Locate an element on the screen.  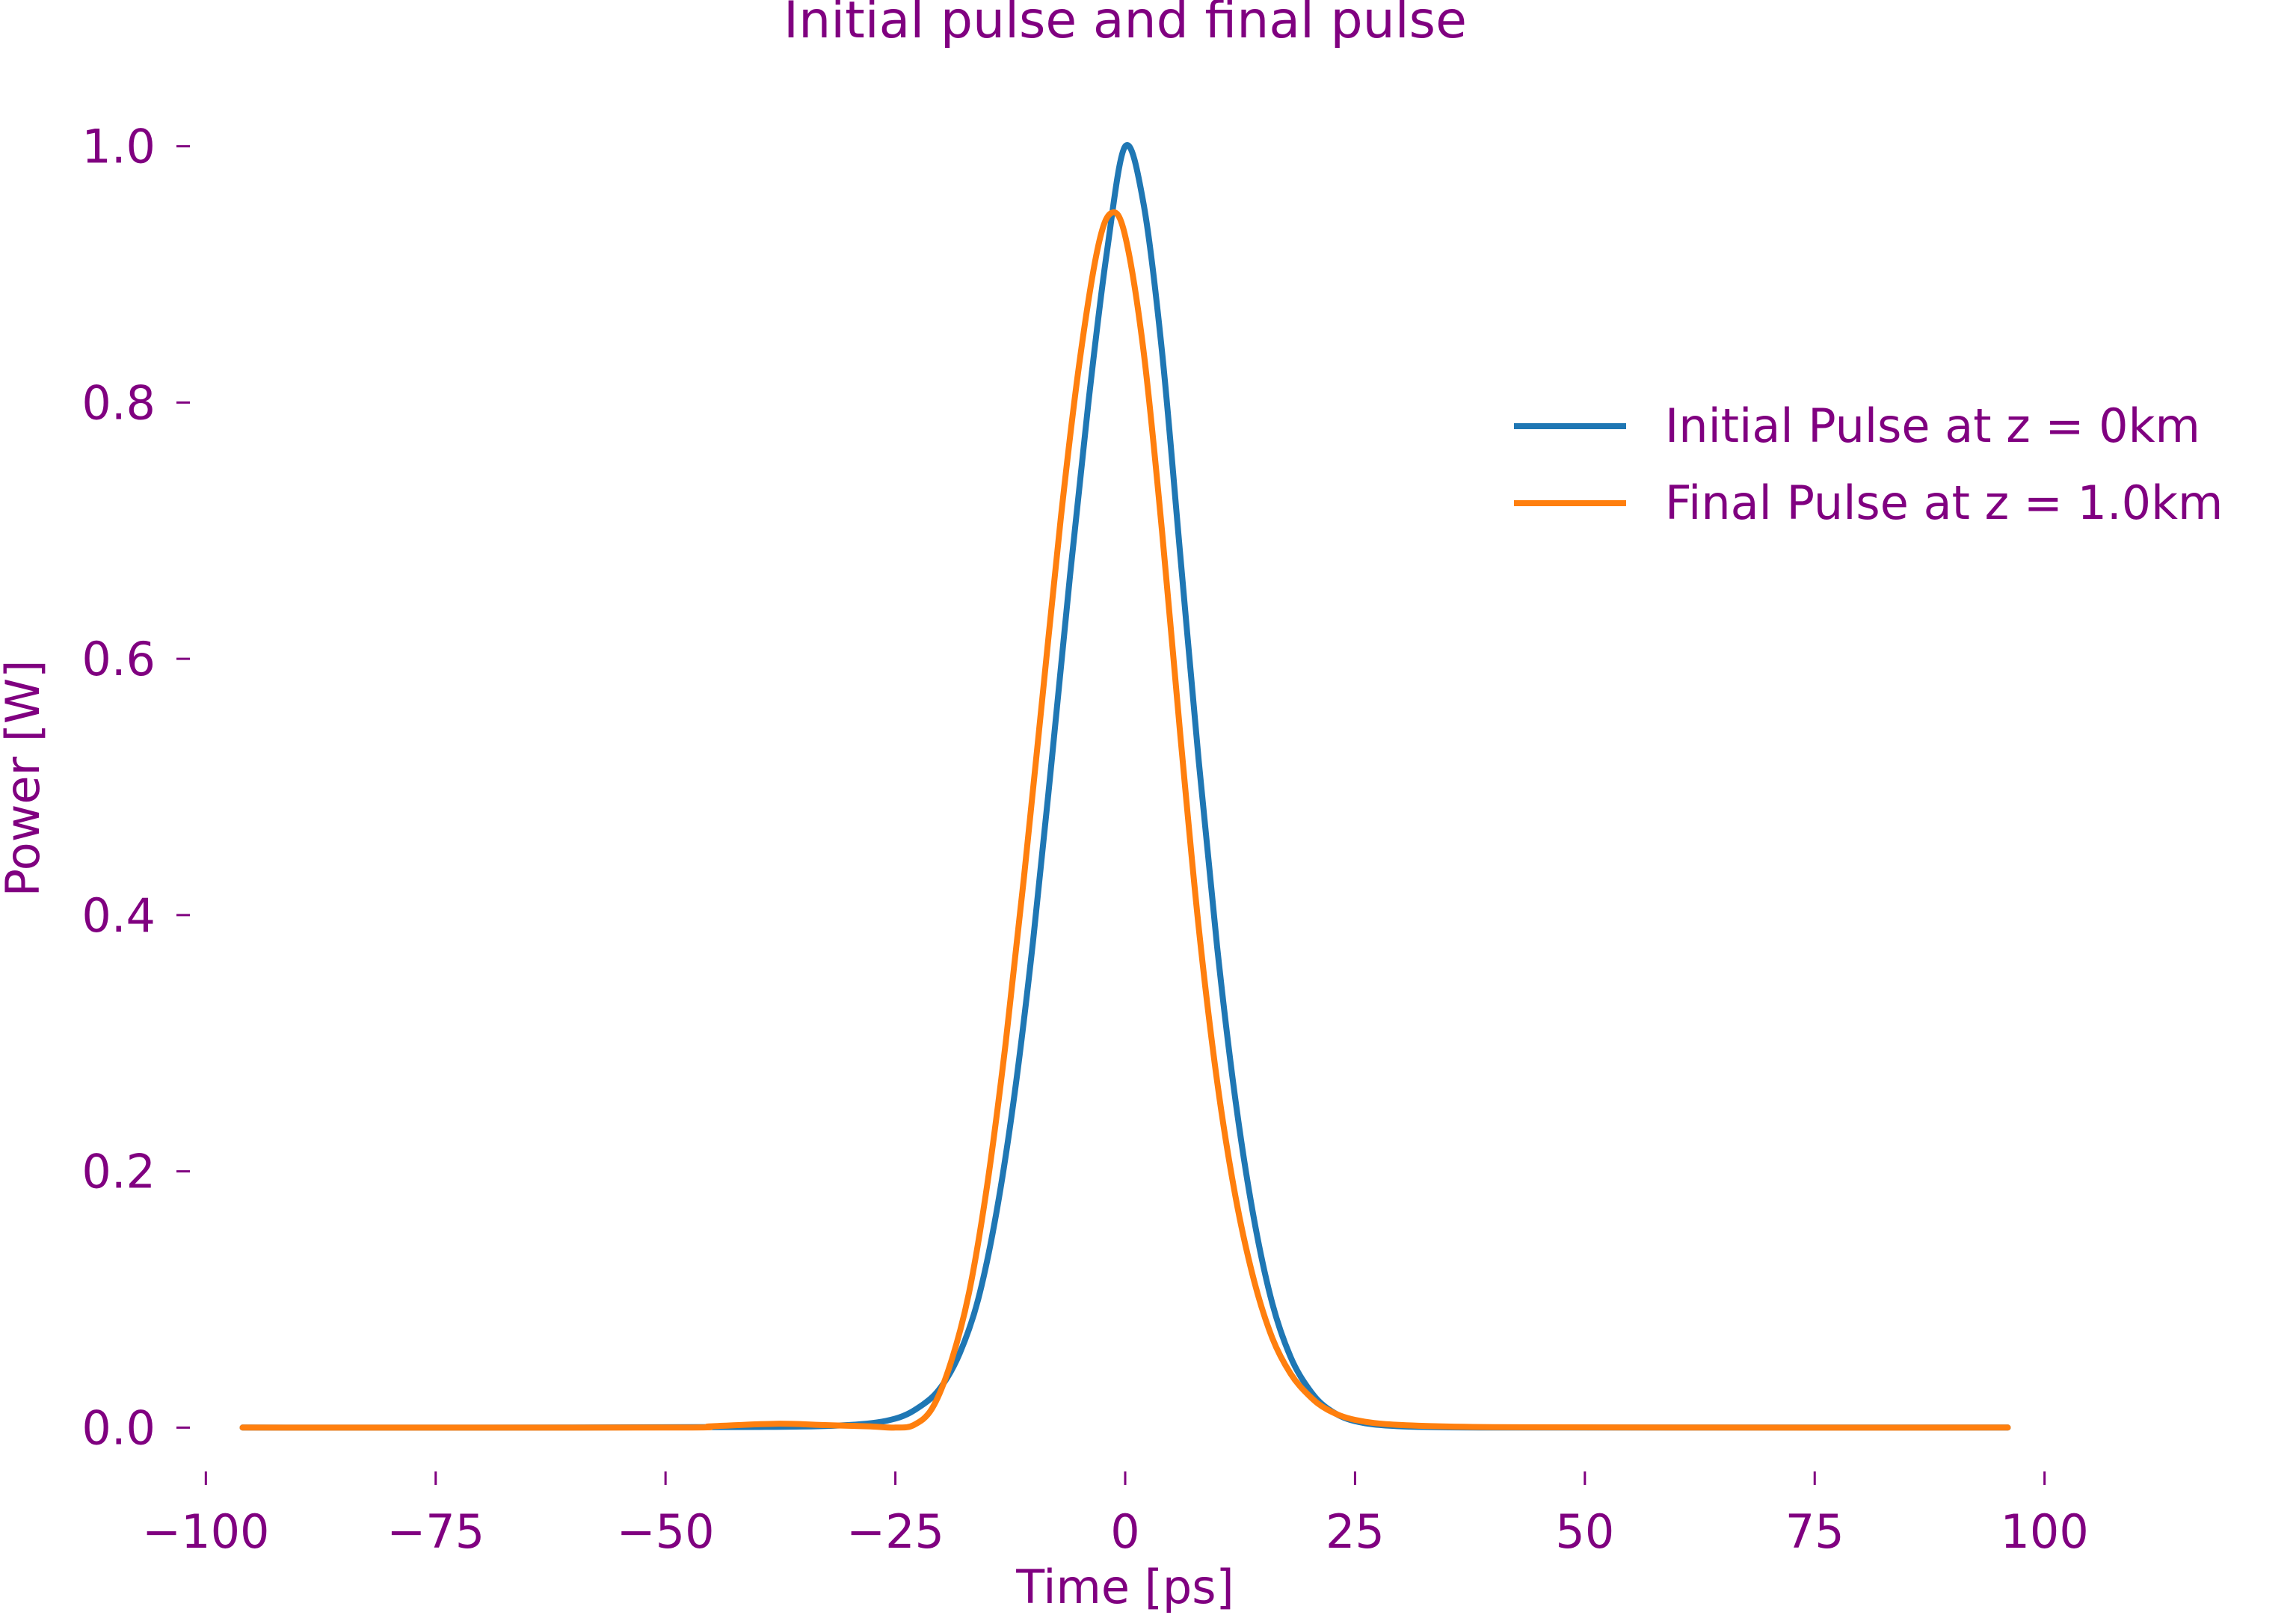
x-tick-label: −75 is located at coordinates (435, 1532).